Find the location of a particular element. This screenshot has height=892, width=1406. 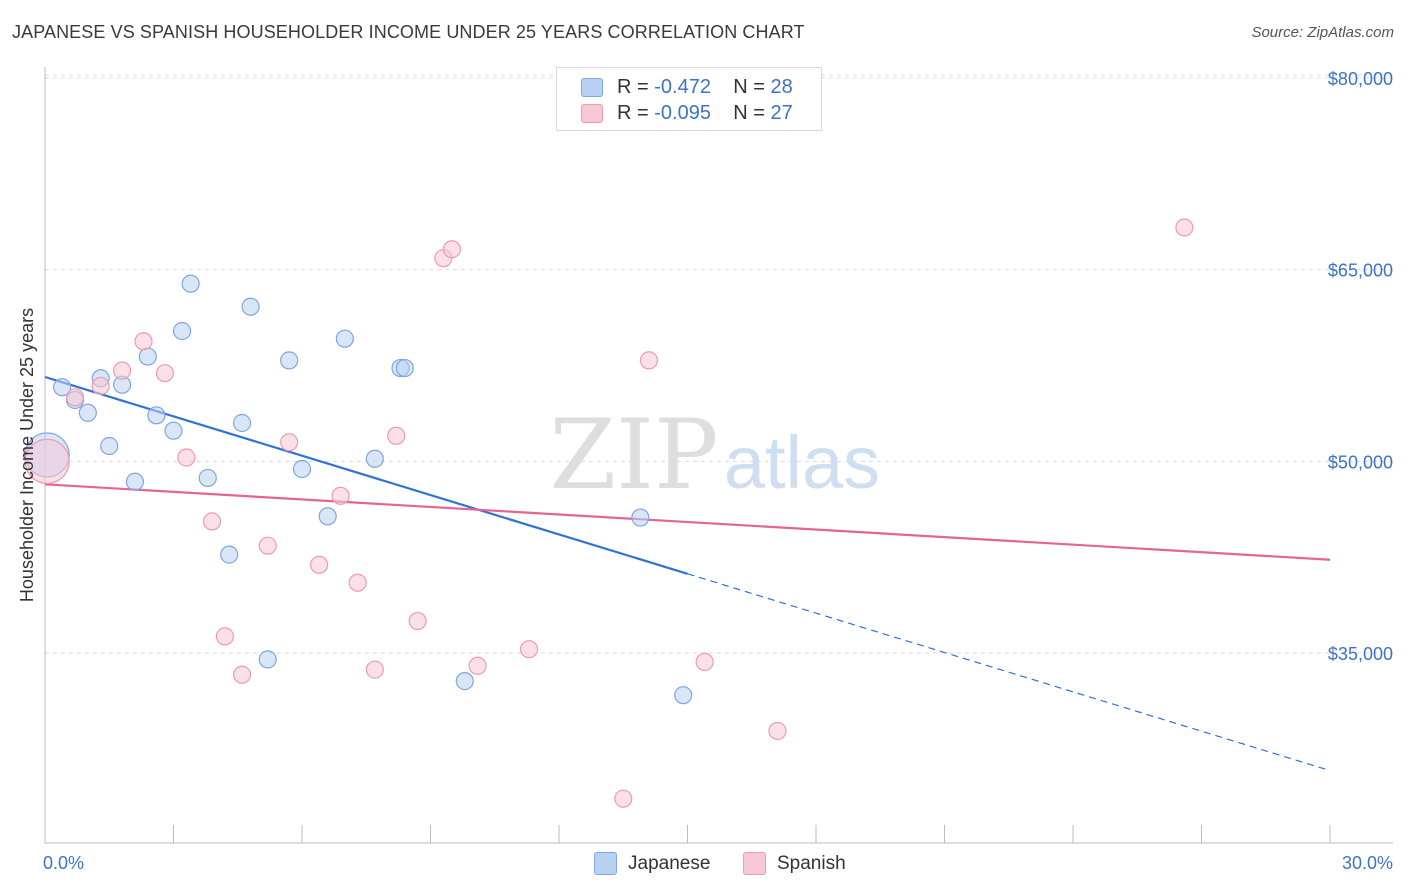

r-value: -0.095 is located at coordinates (682, 112).